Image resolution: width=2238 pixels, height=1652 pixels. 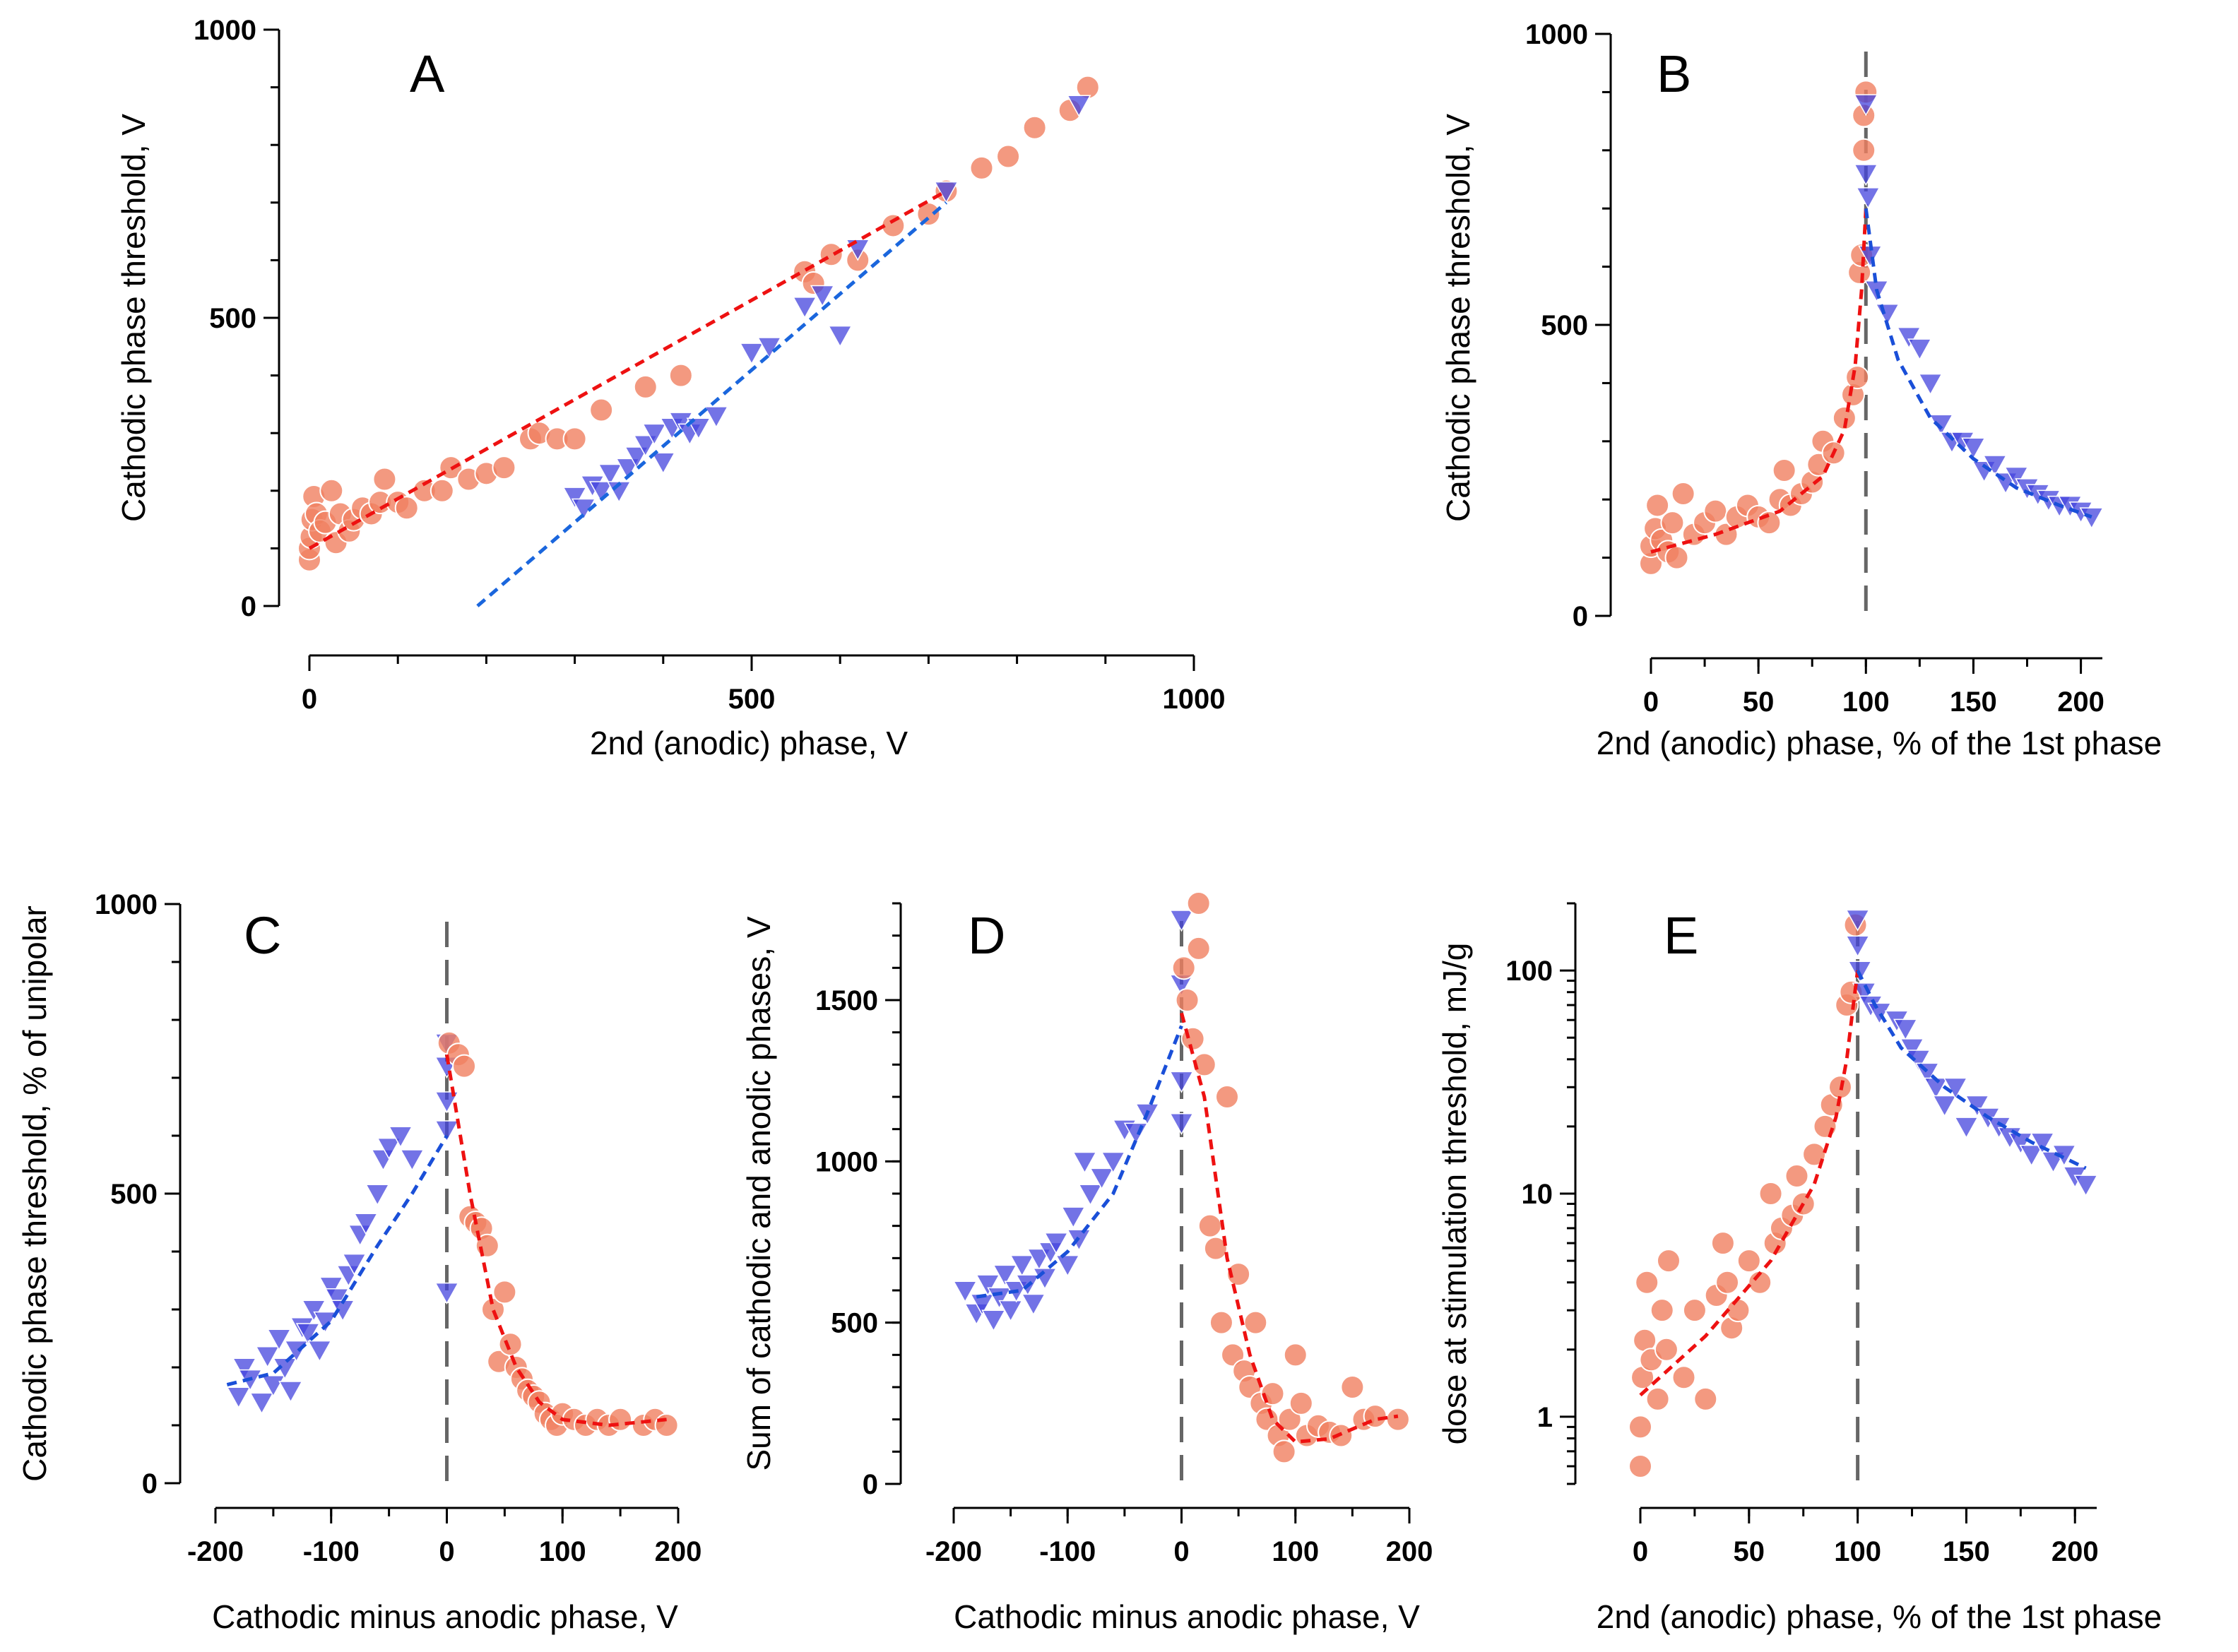 What do you see at coordinates (1194, 699) in the screenshot?
I see `x-tick-label: 1000` at bounding box center [1194, 699].